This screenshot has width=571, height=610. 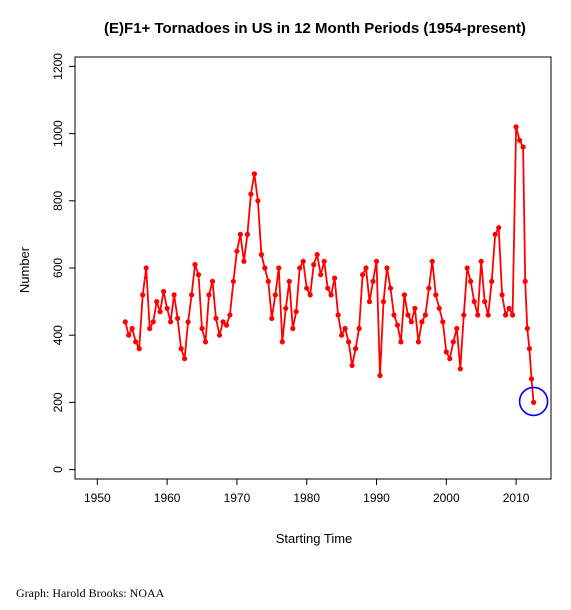 What do you see at coordinates (446, 498) in the screenshot?
I see `x-tick-label: 2000` at bounding box center [446, 498].